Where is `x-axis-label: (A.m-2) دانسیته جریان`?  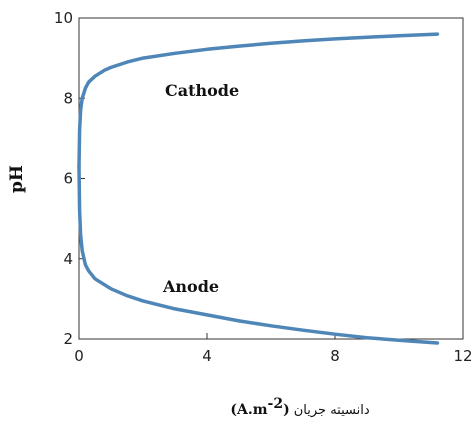 x-axis-label: (A.m-2) دانسیته جریان is located at coordinates (299, 407).